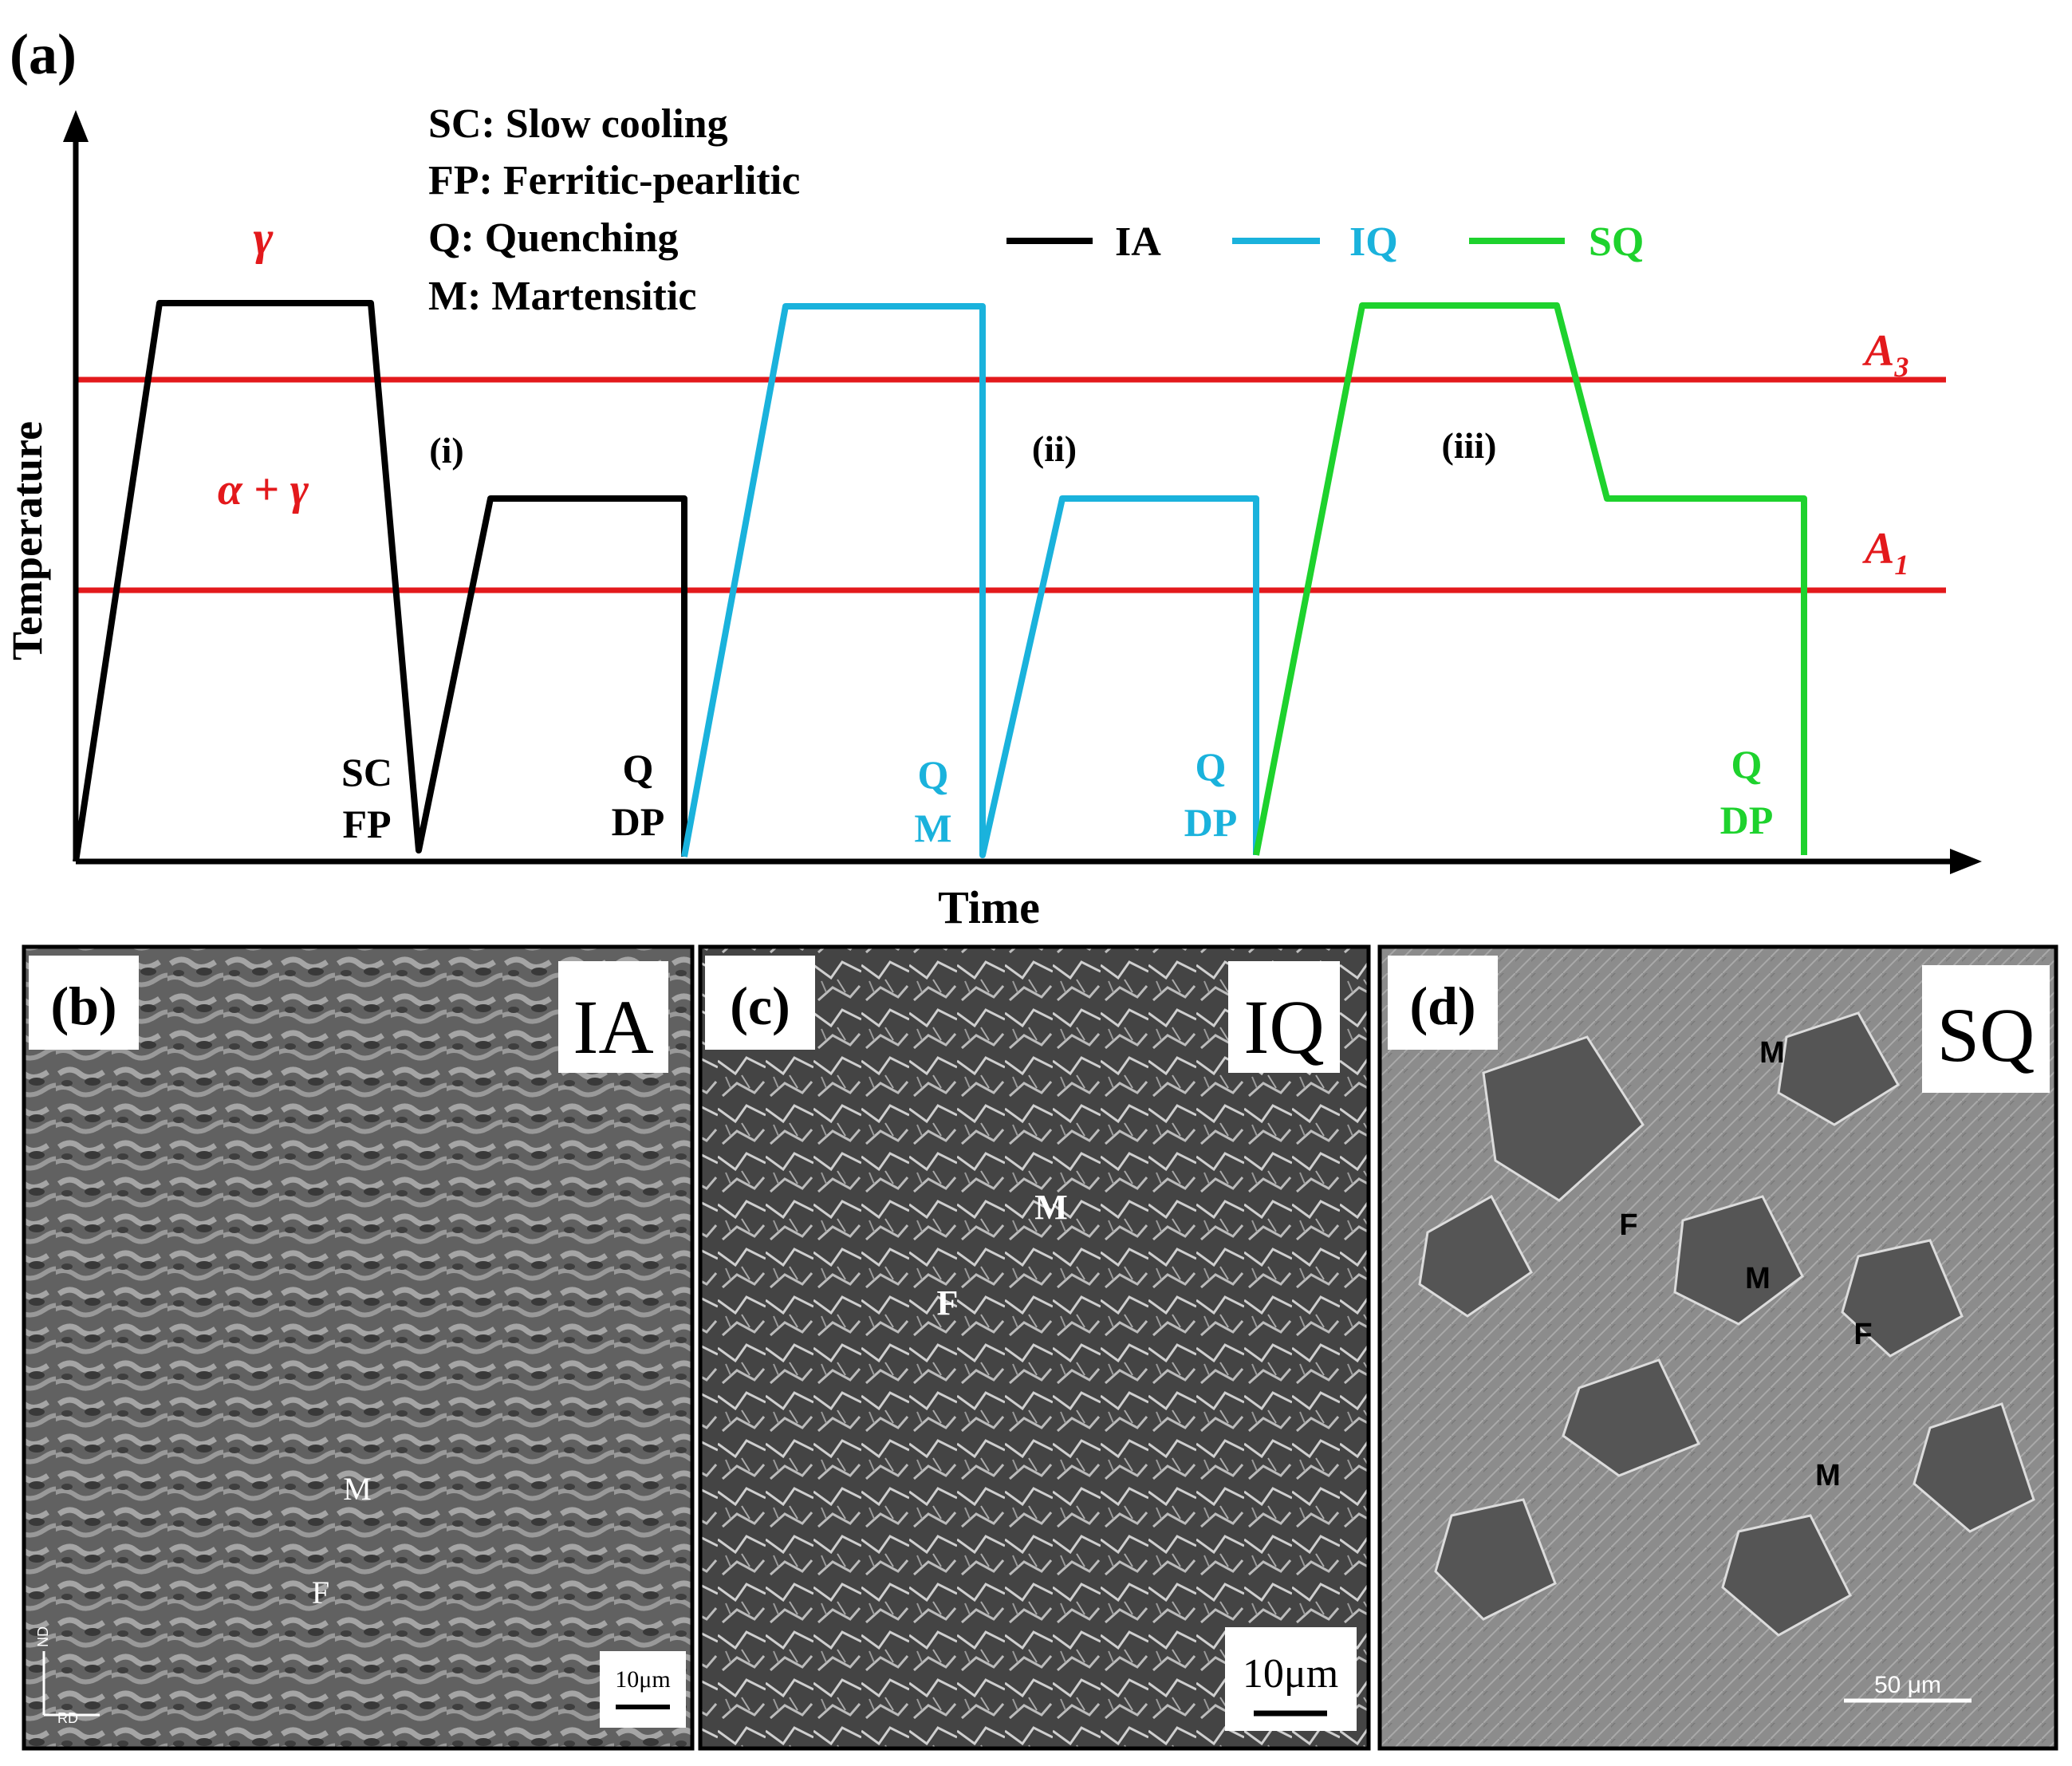 This screenshot has width=2072, height=1766. I want to click on micrograph-c-iq: (c) IQ M F 10μm, so click(1035, 1348).